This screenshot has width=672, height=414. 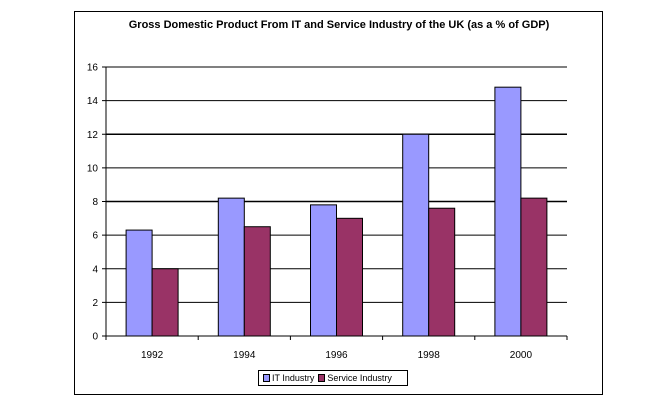 What do you see at coordinates (244, 355) in the screenshot?
I see `x-tick-label: 1994` at bounding box center [244, 355].